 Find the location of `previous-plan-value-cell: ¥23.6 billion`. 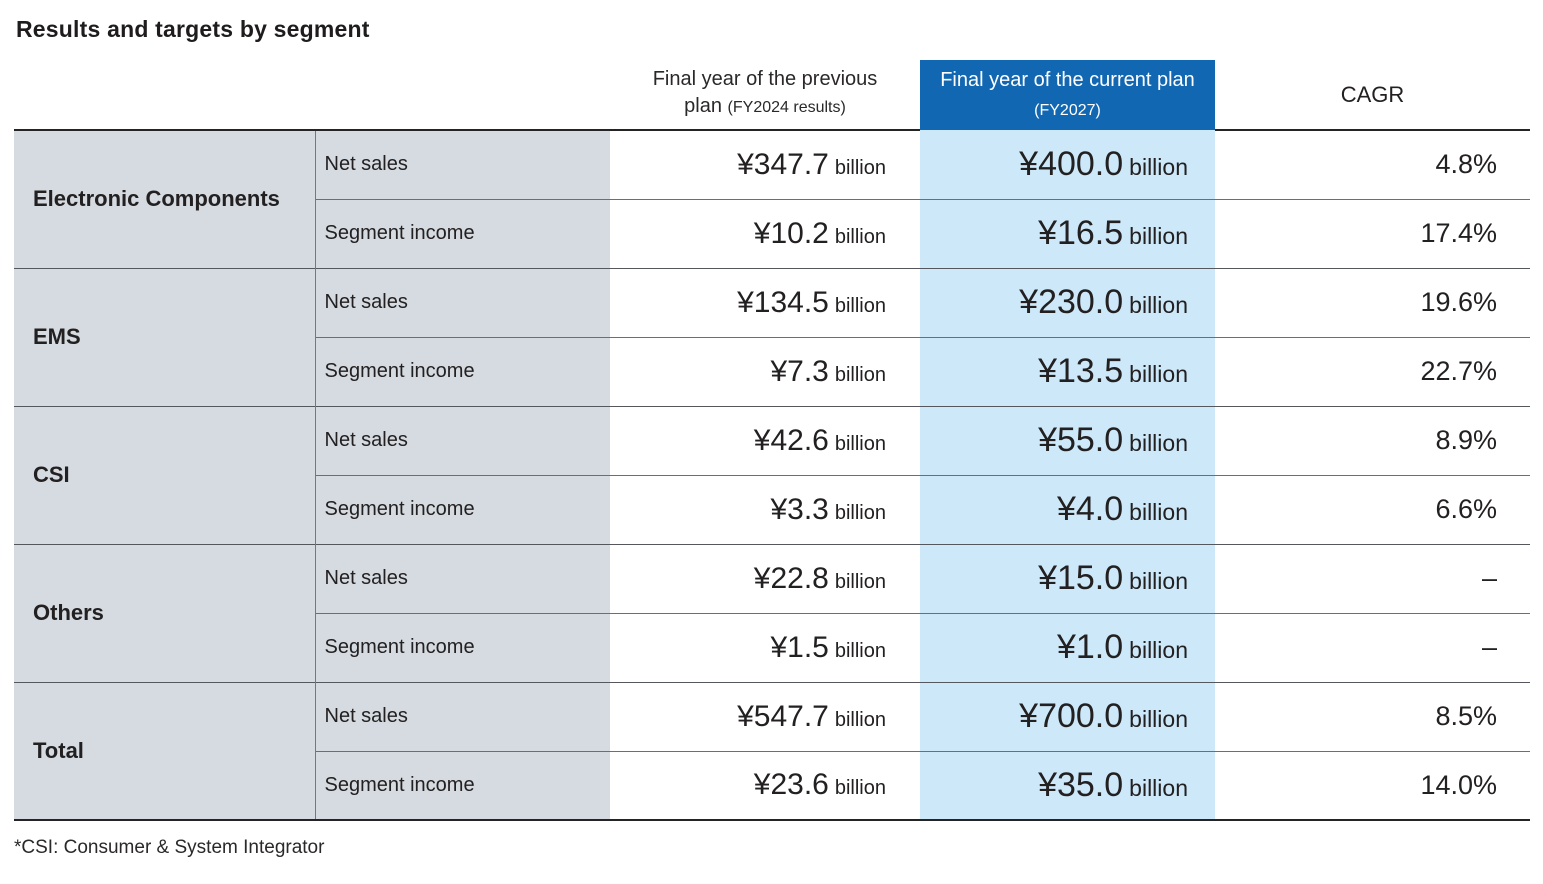

previous-plan-value-cell: ¥23.6 billion is located at coordinates (765, 785).